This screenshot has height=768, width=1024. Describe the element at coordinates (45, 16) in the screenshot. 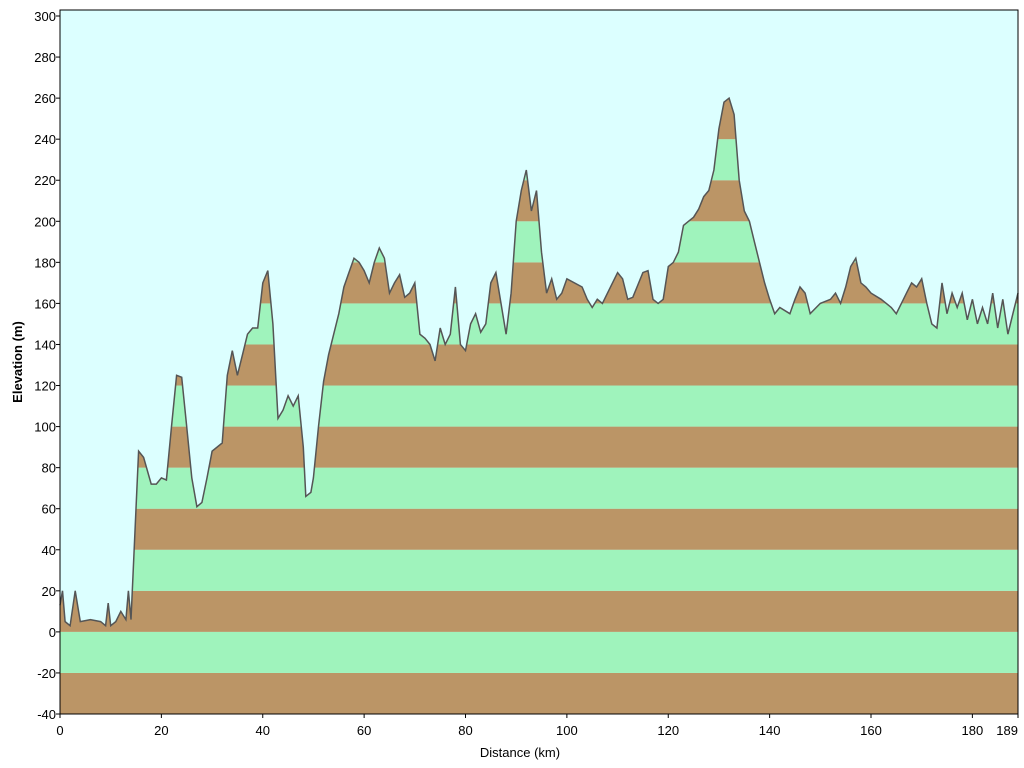

I see `y-tick-label: 300` at that location.